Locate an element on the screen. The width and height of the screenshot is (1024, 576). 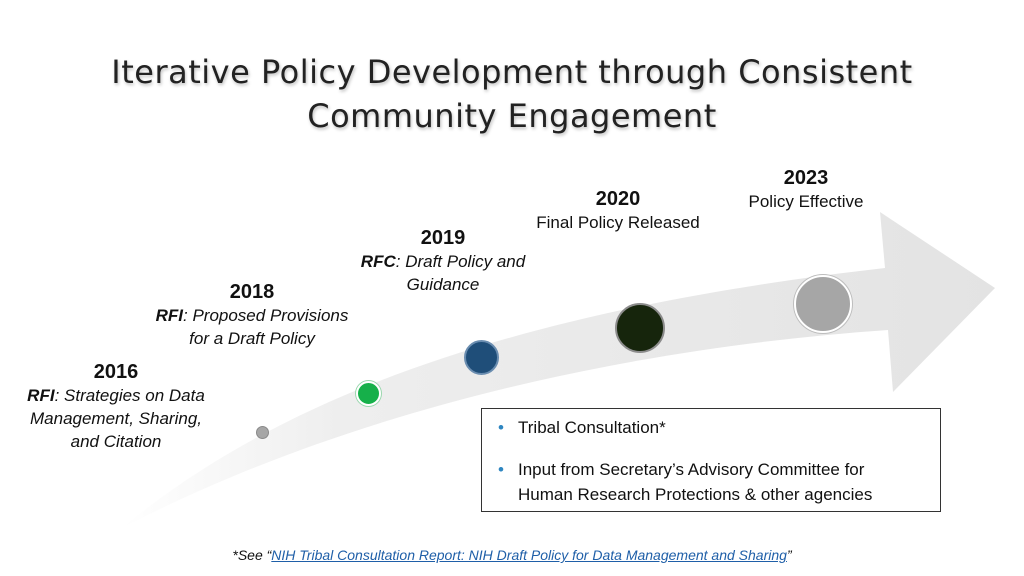
milestone-year: 2020 is located at coordinates (618, 199).